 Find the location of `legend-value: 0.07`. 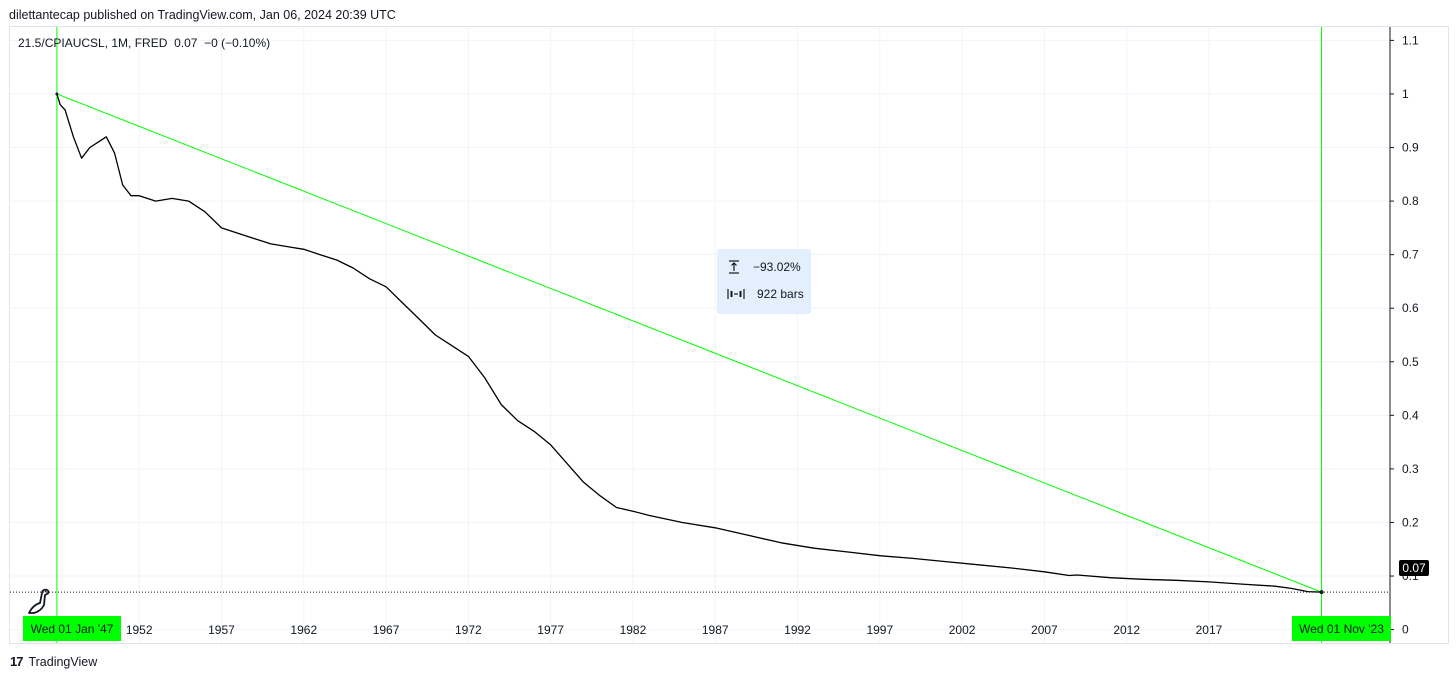

legend-value: 0.07 is located at coordinates (186, 43).